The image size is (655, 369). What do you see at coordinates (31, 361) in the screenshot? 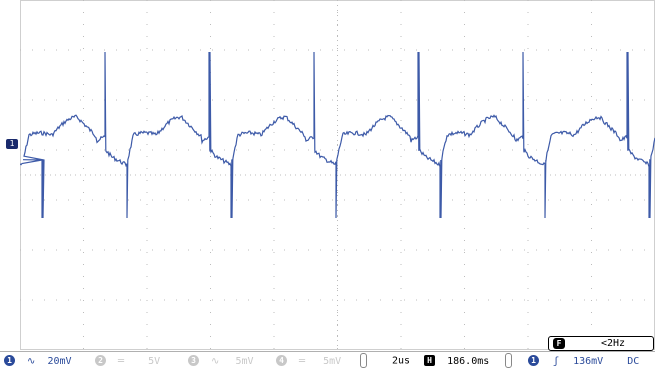
I see `channel-1-coupling-icon: ∿` at bounding box center [31, 361].